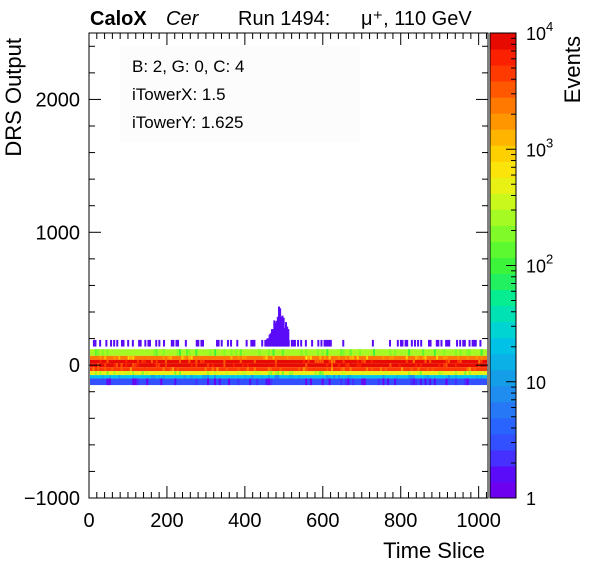 The width and height of the screenshot is (596, 572). What do you see at coordinates (244, 521) in the screenshot?
I see `x-tick-label: 400` at bounding box center [244, 521].